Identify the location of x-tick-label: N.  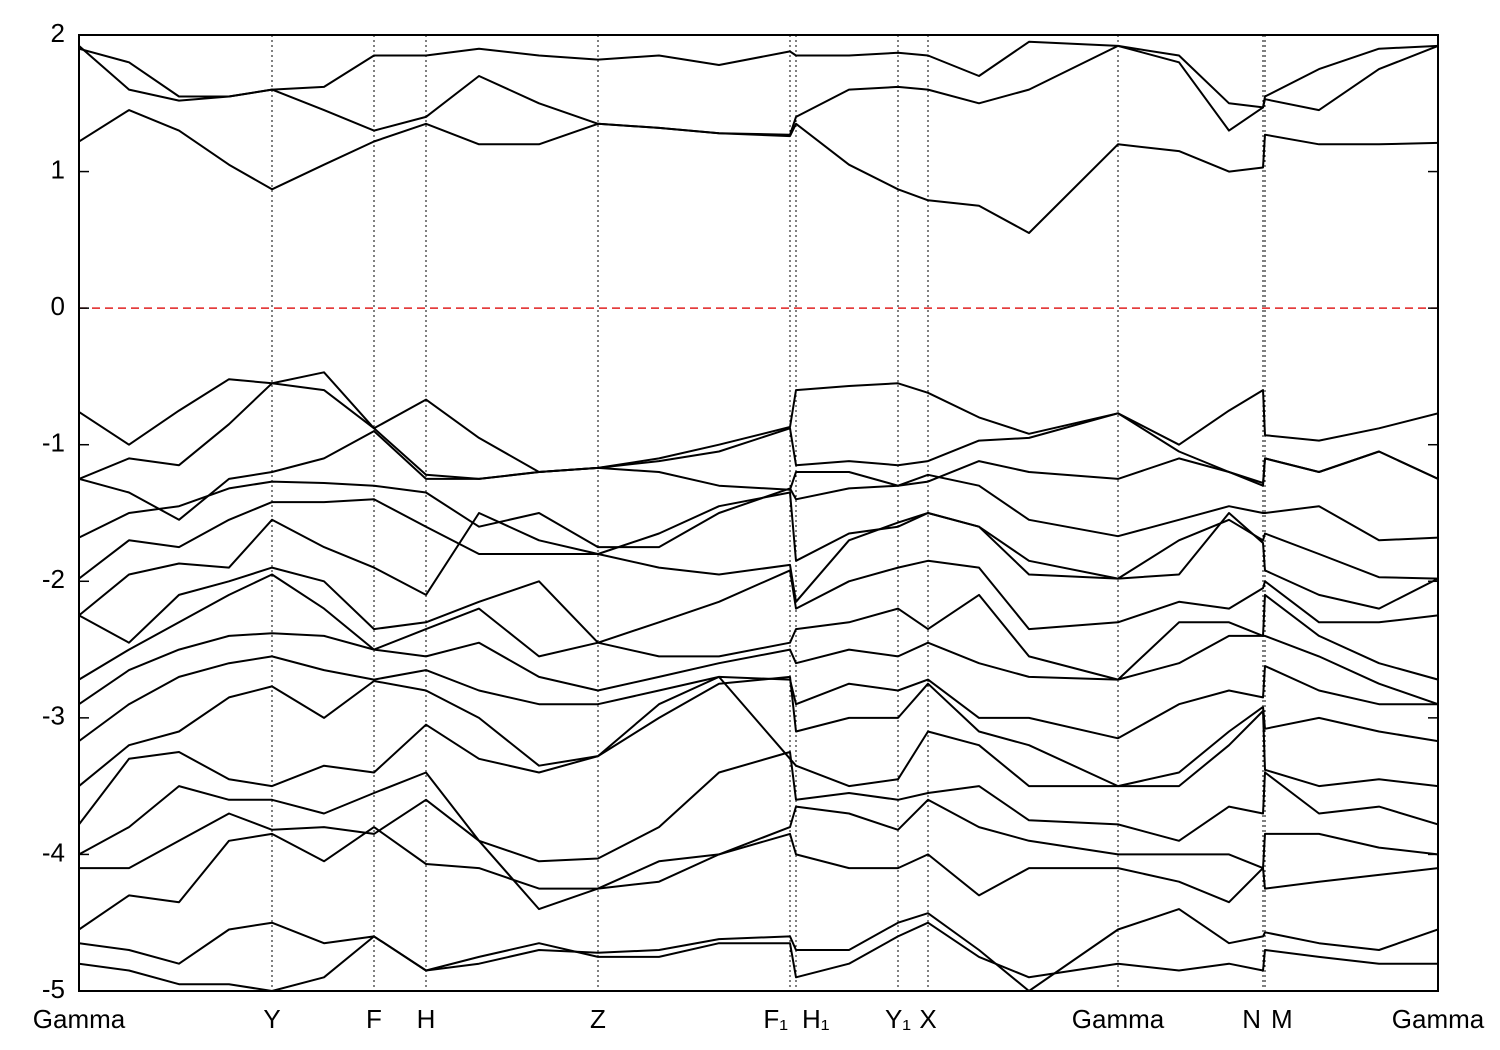
(1251, 1019).